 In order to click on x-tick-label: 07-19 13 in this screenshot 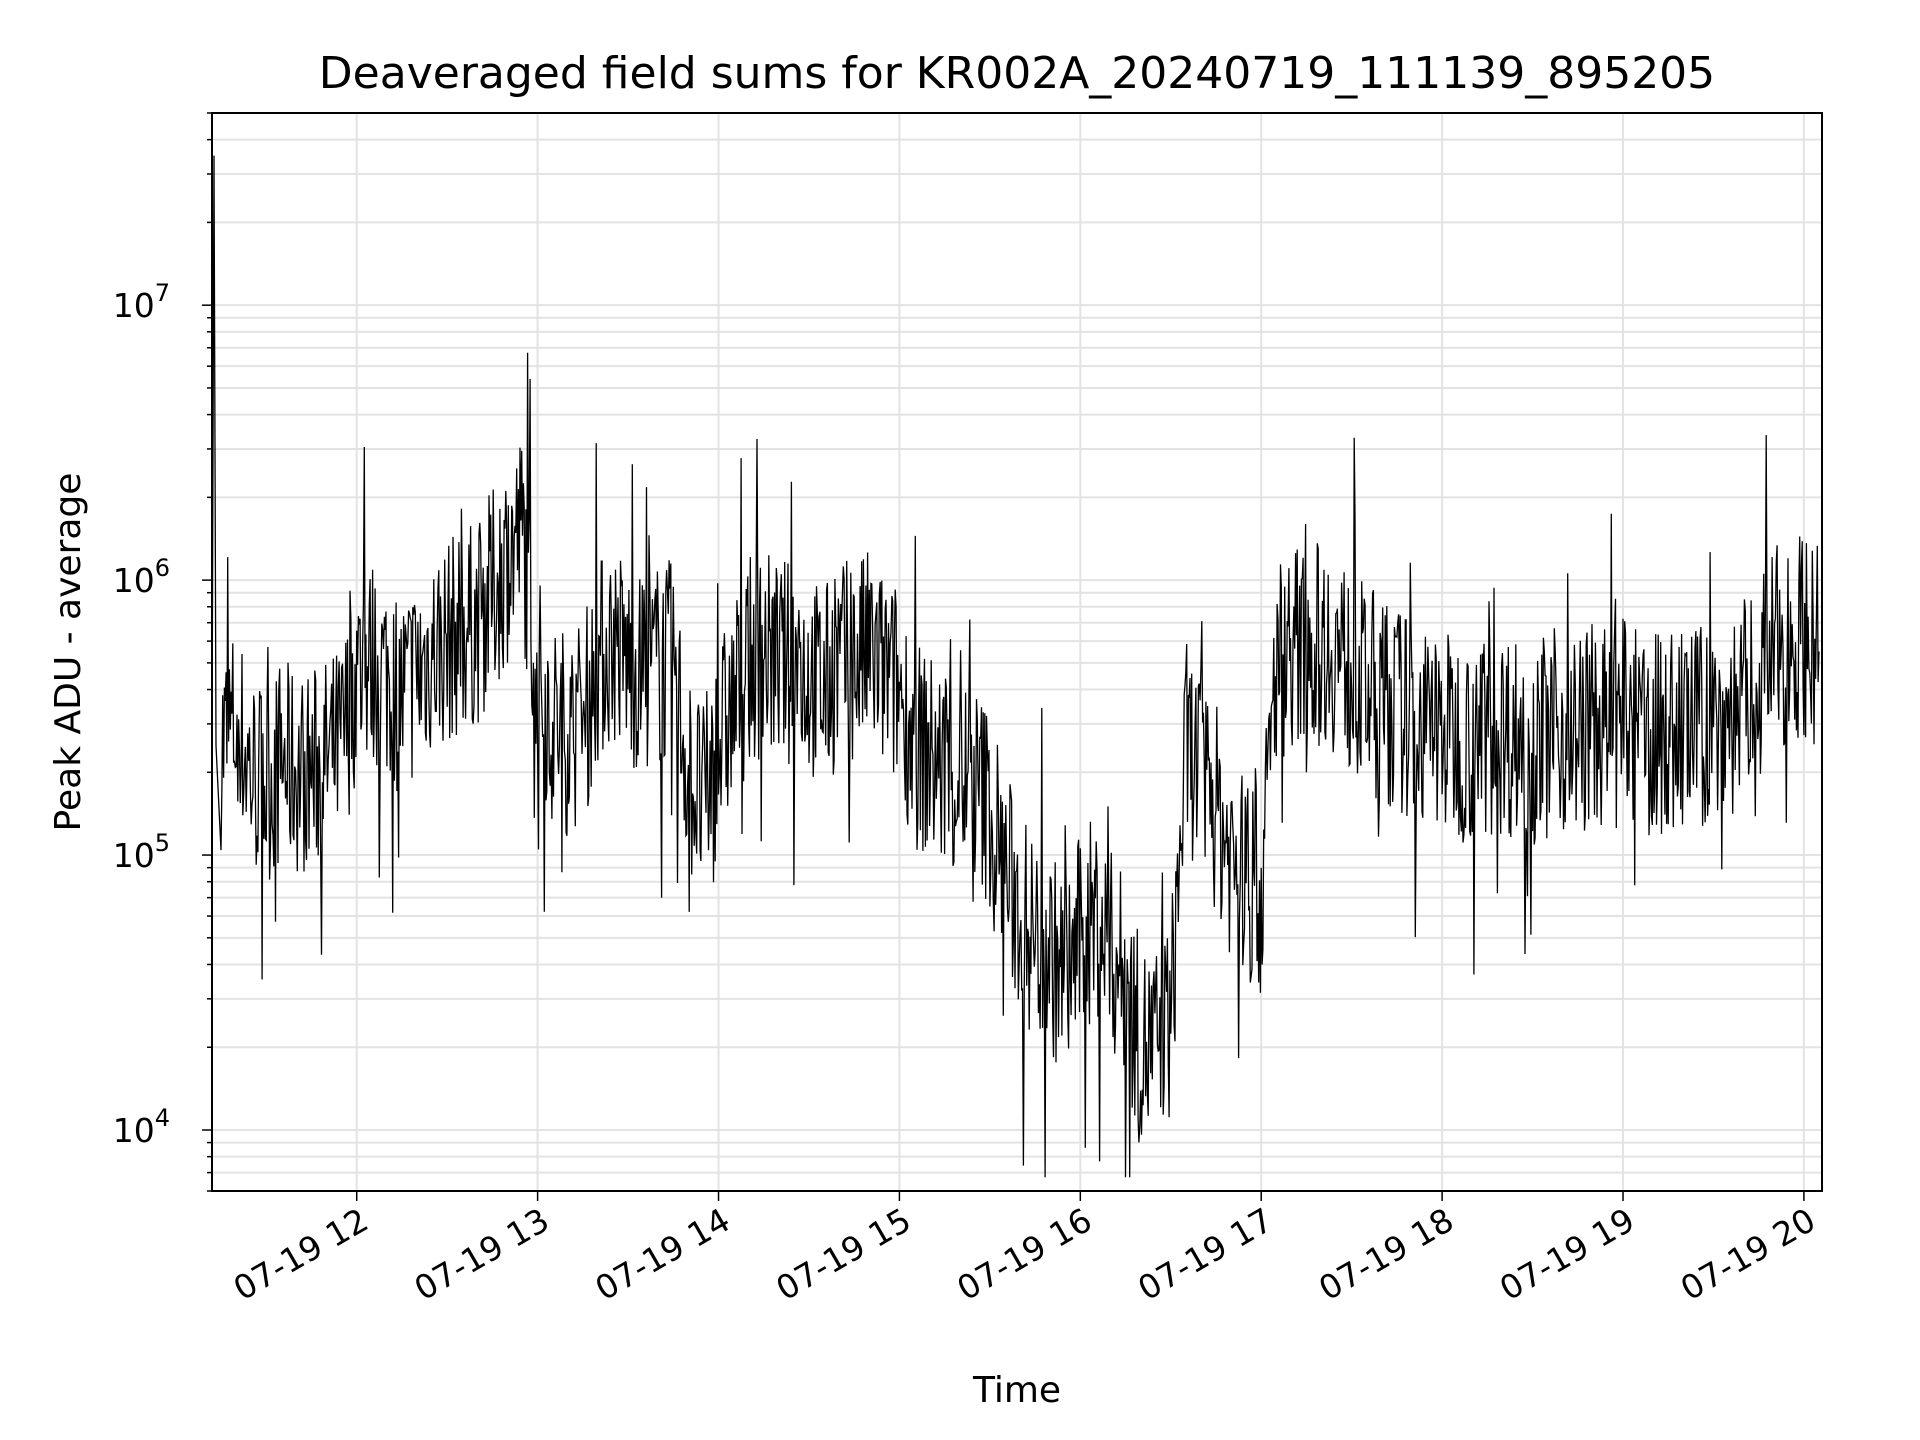, I will do `click(482, 1254)`.